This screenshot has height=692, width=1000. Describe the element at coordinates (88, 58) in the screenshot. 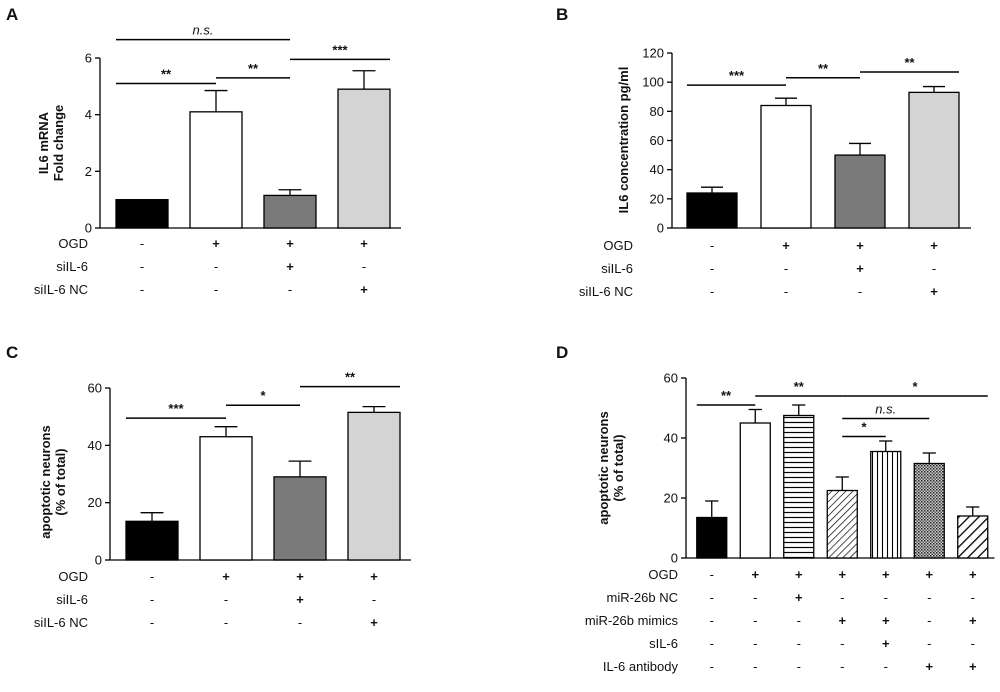

I see `y-tick-label: 6` at that location.